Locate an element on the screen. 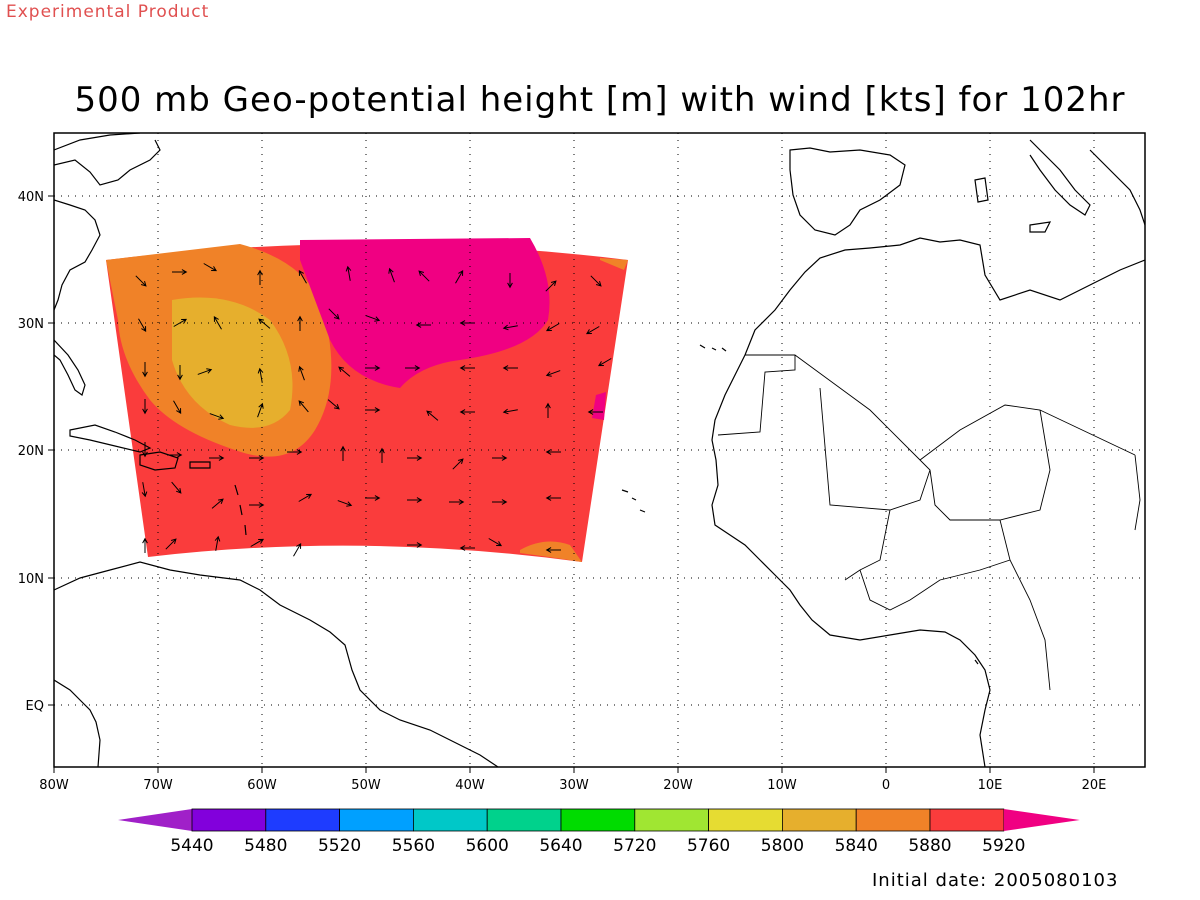 The height and width of the screenshot is (900, 1200). lon-label: 80W is located at coordinates (54, 785).